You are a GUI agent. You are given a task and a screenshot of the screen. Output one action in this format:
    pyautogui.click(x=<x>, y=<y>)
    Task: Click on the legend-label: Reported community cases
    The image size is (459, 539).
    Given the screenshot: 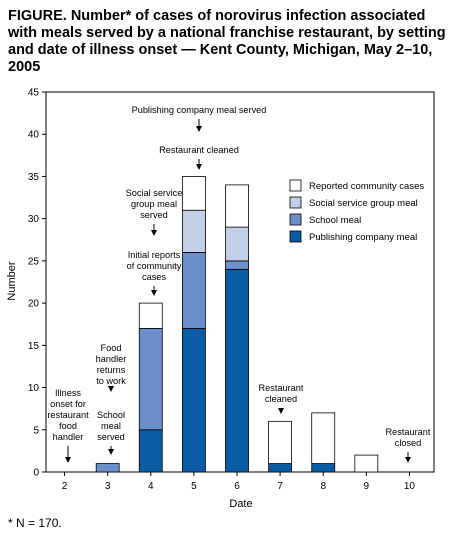 What is the action you would take?
    pyautogui.click(x=366, y=186)
    